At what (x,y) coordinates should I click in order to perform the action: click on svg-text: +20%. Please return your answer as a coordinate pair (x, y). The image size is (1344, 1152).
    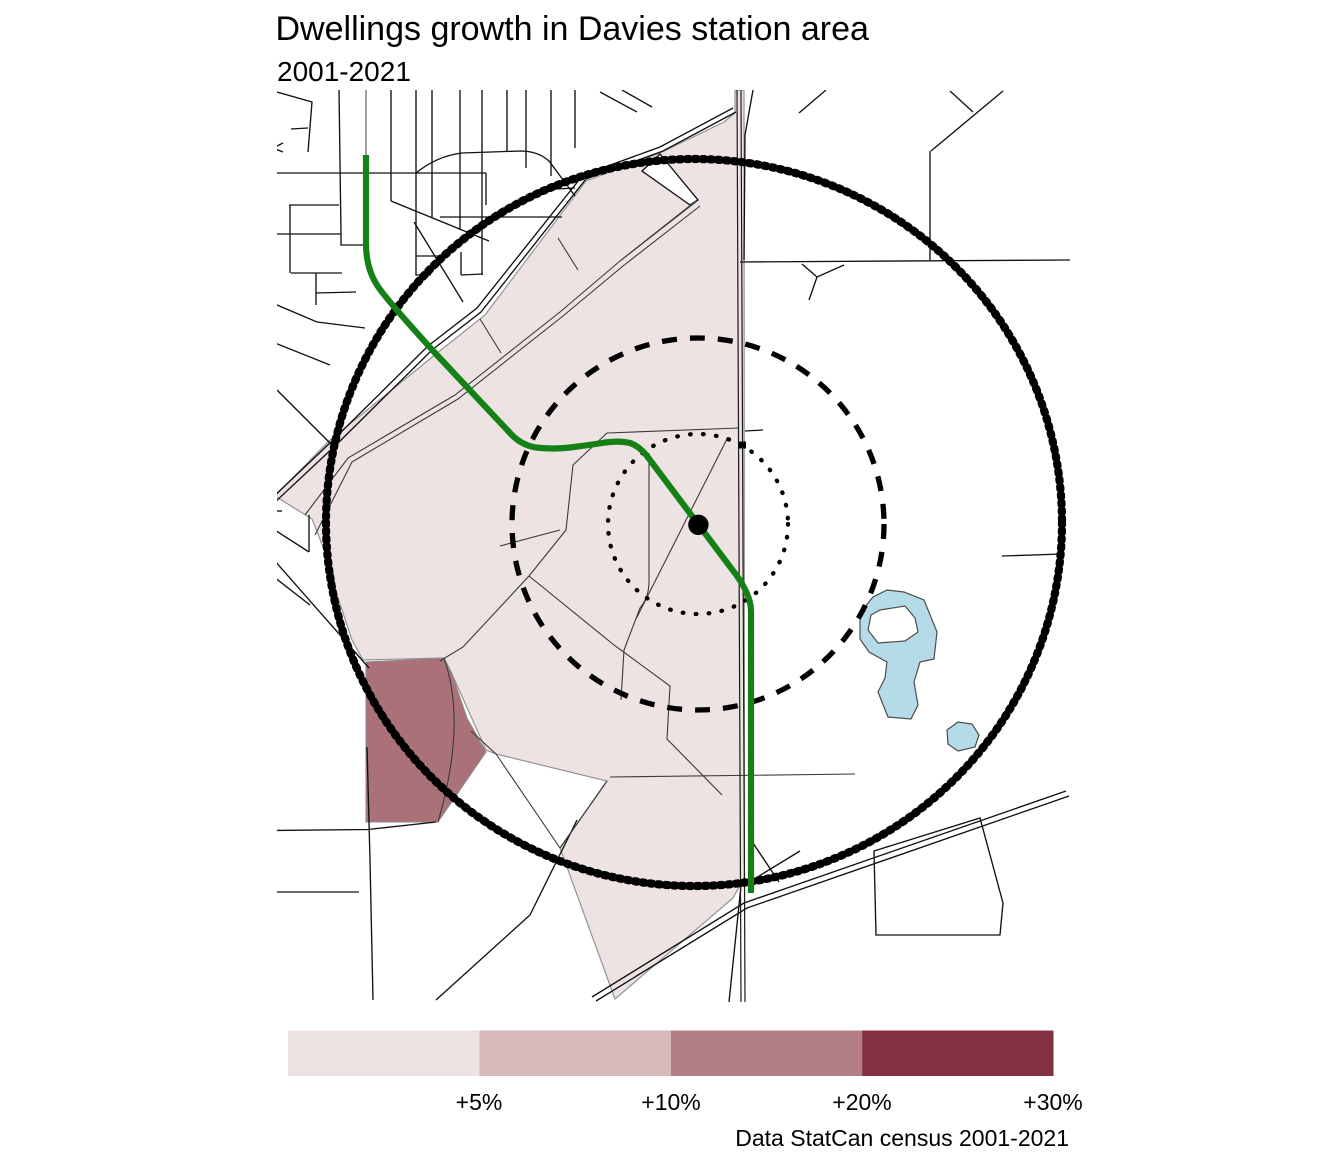
    Looking at the image, I should click on (861, 1102).